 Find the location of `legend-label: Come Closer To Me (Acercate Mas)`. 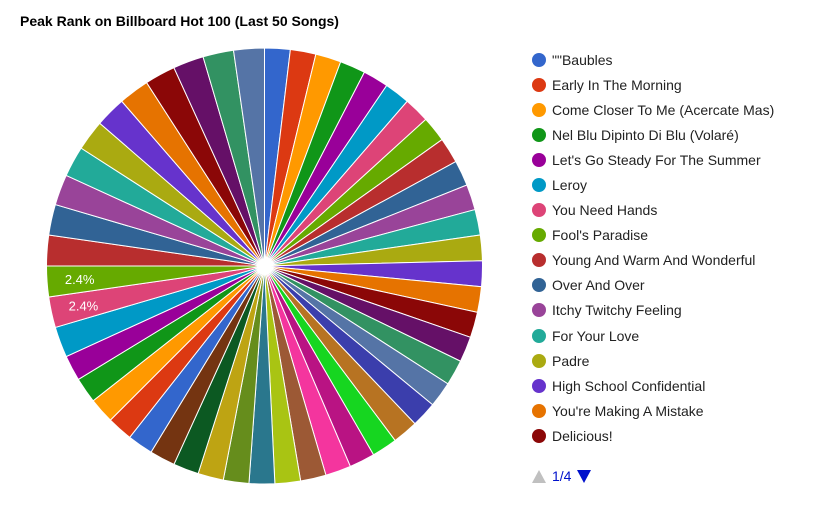

legend-label: Come Closer To Me (Acercate Mas) is located at coordinates (663, 109).